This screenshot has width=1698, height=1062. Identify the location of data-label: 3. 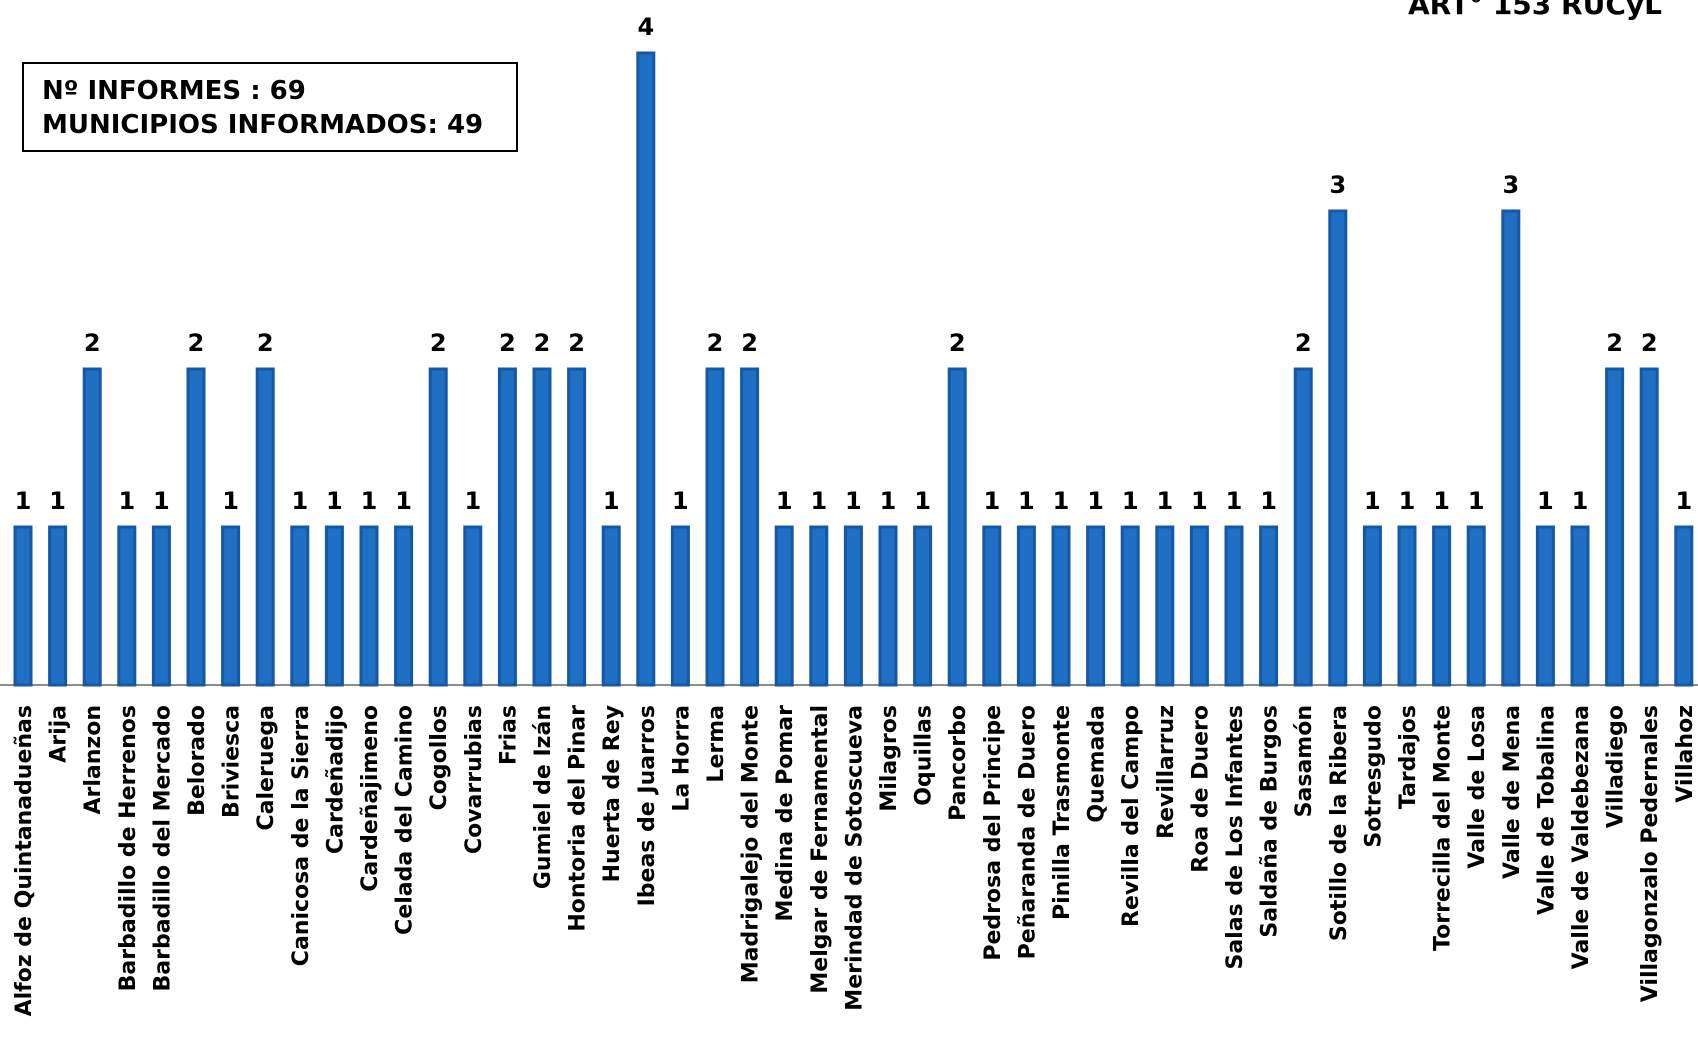
(1510, 185).